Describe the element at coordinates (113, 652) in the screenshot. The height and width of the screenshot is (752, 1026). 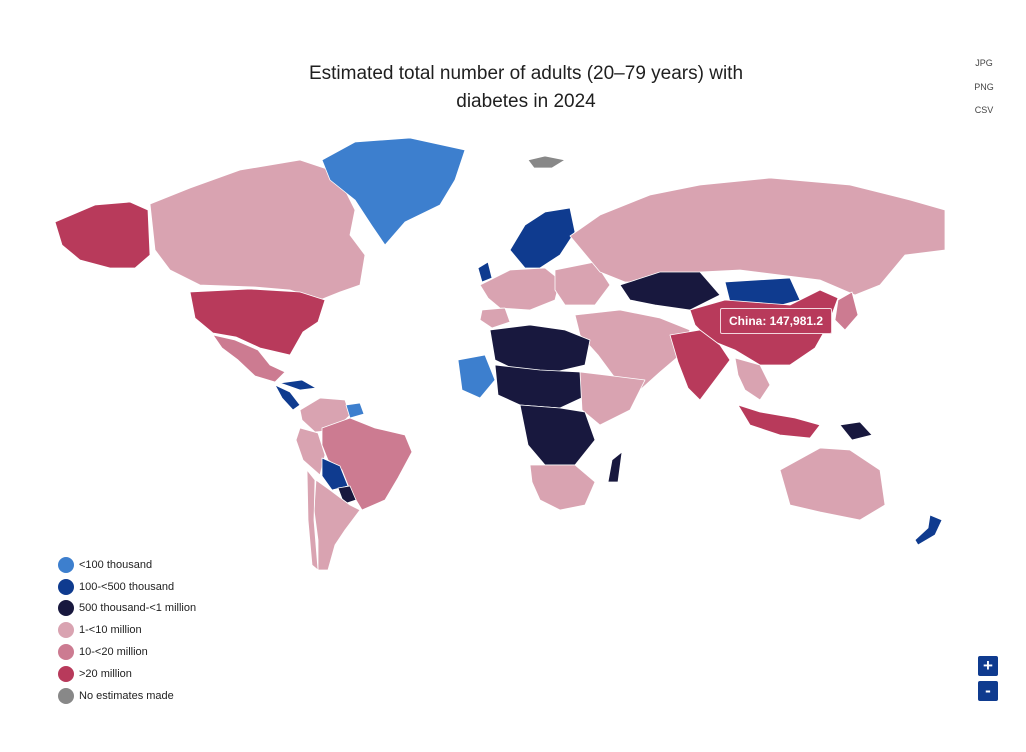
I see `legend-label: 10-<20 million` at that location.